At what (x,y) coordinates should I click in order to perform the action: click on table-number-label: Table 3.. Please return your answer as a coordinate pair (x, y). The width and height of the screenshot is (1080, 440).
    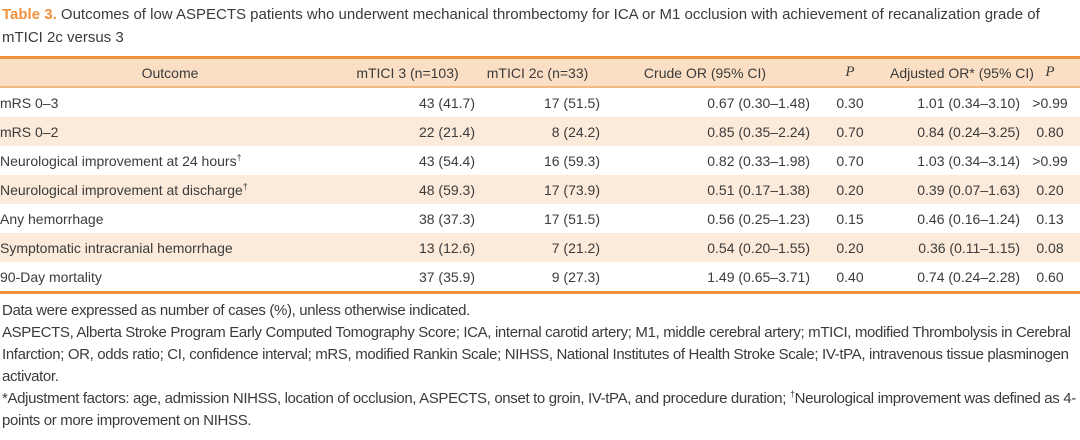
    Looking at the image, I should click on (29, 14).